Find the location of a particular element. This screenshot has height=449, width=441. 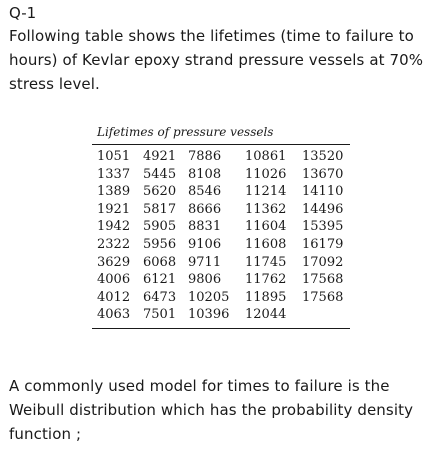

table-cell: 3629 is located at coordinates (114, 262).